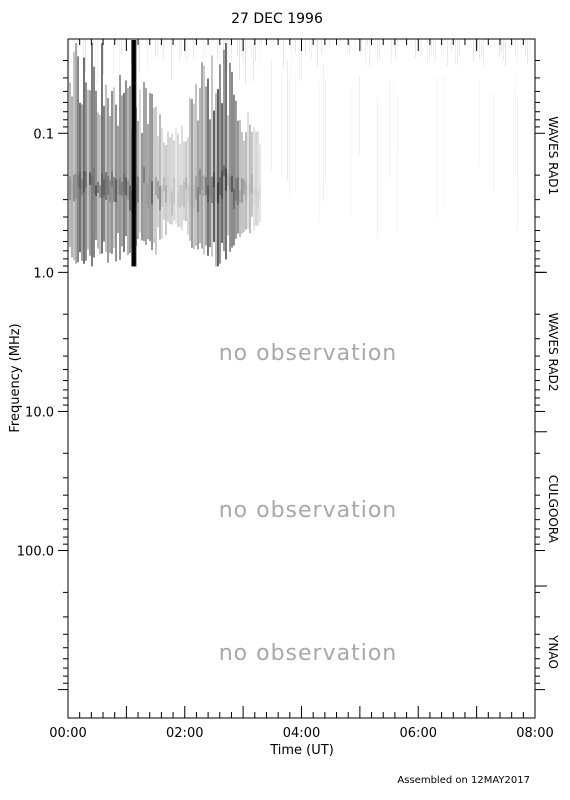 The width and height of the screenshot is (570, 800). What do you see at coordinates (43, 134) in the screenshot?
I see `y-tick-label: 0.1` at bounding box center [43, 134].